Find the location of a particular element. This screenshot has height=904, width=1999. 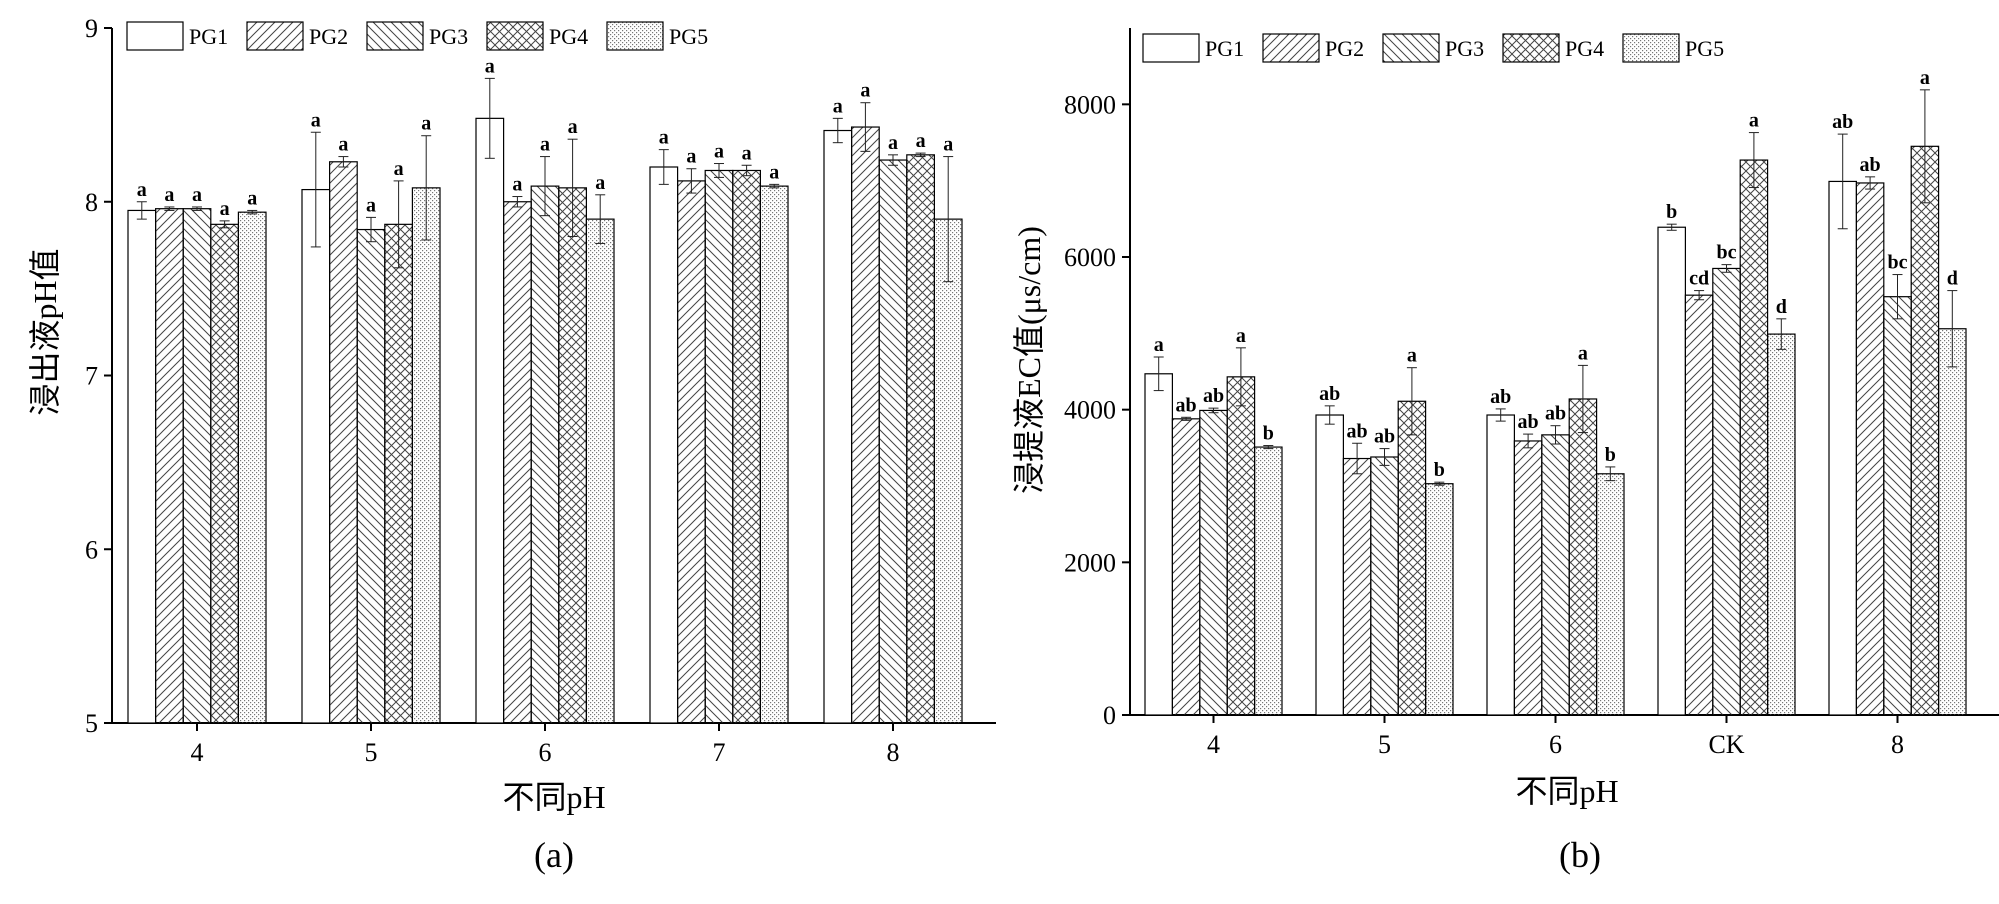

y-tick-label: 6000 is located at coordinates (1090, 257).